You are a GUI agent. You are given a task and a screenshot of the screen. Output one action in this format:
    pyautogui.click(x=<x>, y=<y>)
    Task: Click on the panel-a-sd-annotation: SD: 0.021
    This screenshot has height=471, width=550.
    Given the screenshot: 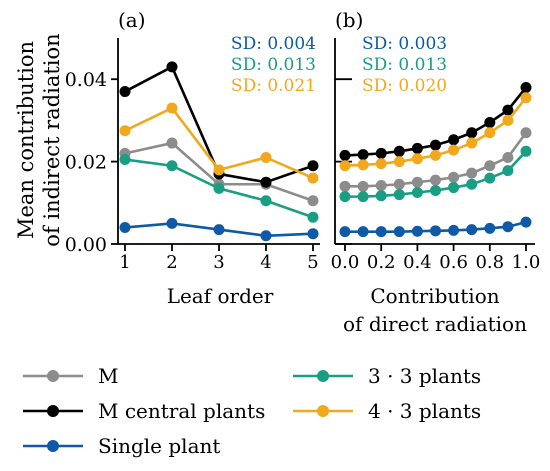 What is the action you would take?
    pyautogui.click(x=273, y=86)
    